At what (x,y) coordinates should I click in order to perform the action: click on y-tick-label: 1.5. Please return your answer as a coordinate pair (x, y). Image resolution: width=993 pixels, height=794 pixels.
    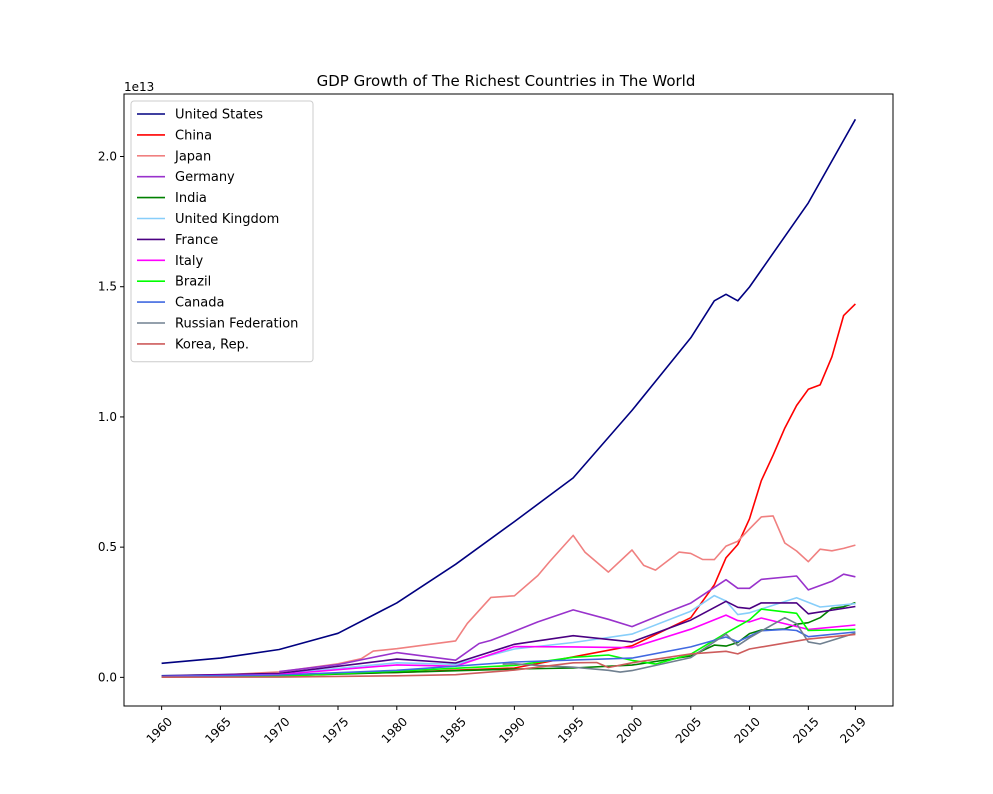
    Looking at the image, I should click on (107, 287).